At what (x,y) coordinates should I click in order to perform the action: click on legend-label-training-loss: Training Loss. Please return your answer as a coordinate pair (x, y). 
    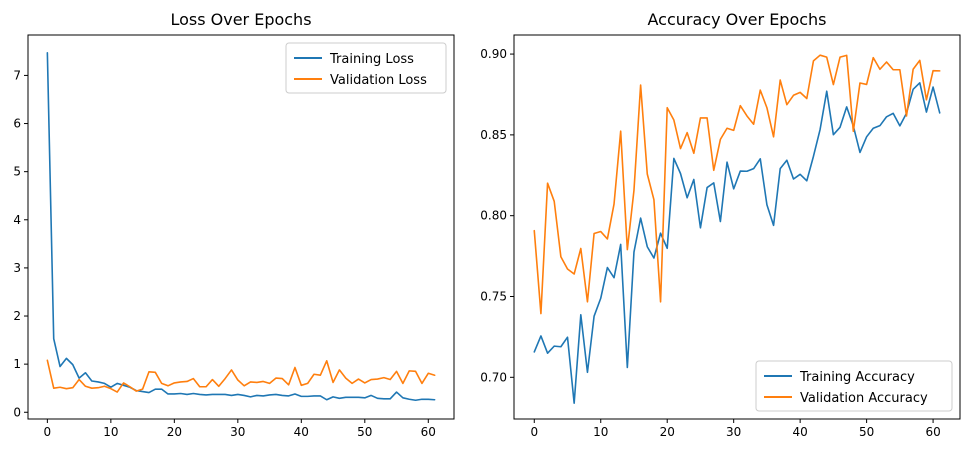
    Looking at the image, I should click on (371, 59).